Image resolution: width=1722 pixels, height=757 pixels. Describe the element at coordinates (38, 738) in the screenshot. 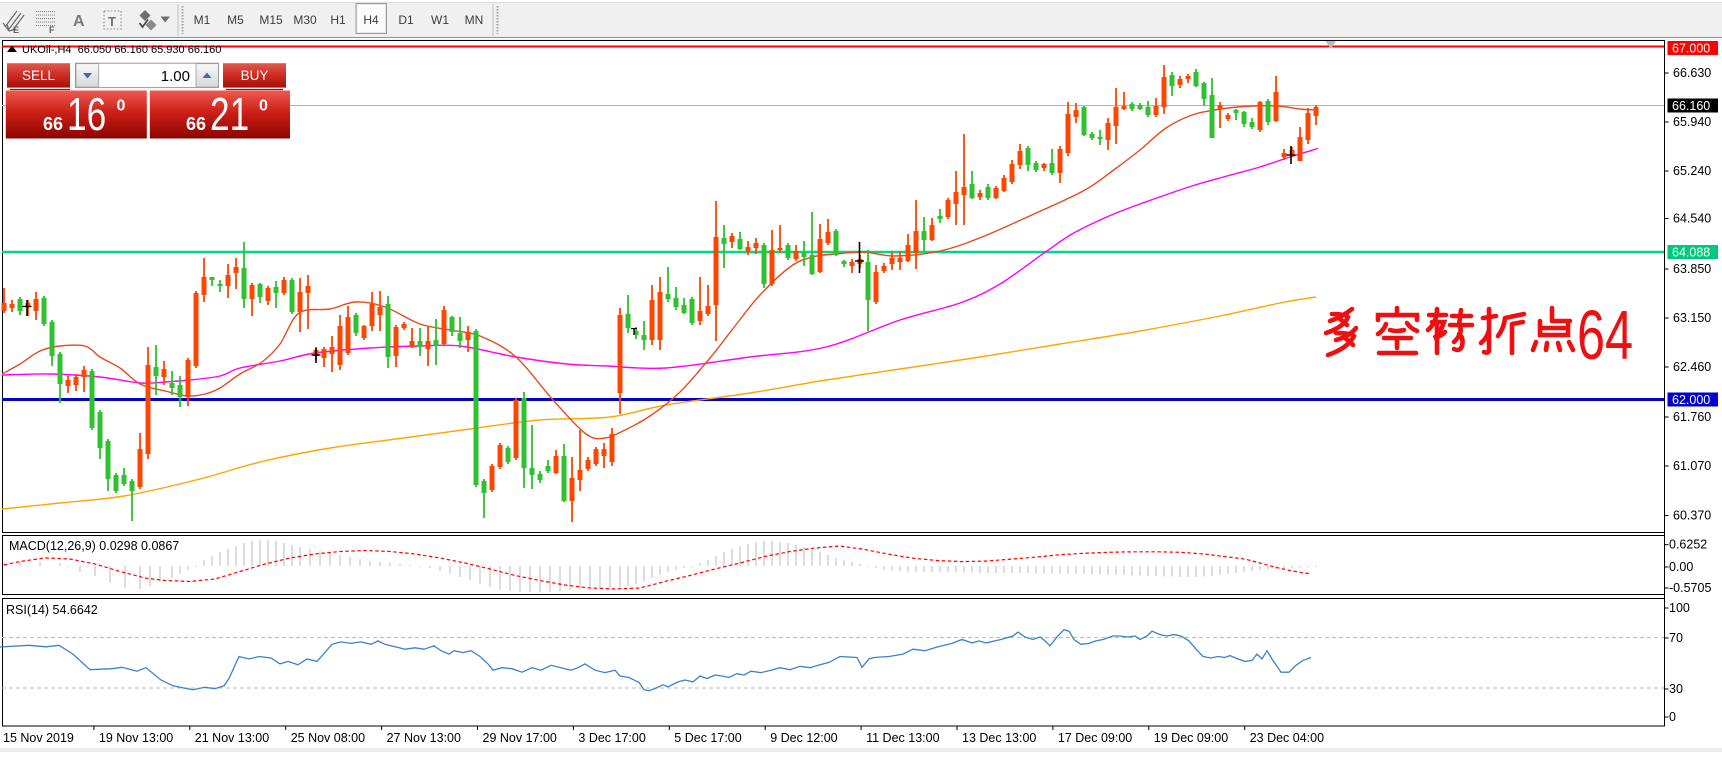

I see `svg-text: 15 Nov 2019` at that location.